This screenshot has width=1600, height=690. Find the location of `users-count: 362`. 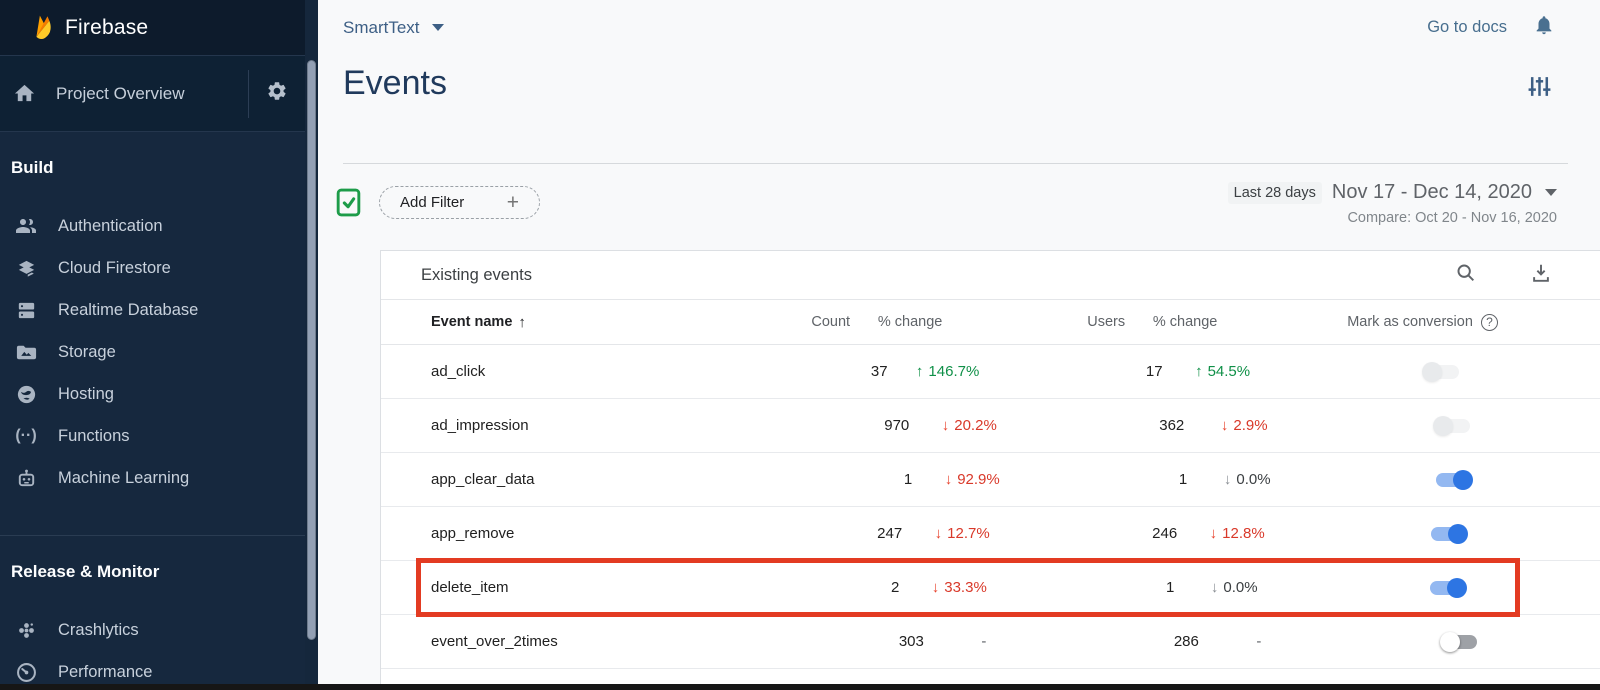

users-count: 362 is located at coordinates (1172, 425).